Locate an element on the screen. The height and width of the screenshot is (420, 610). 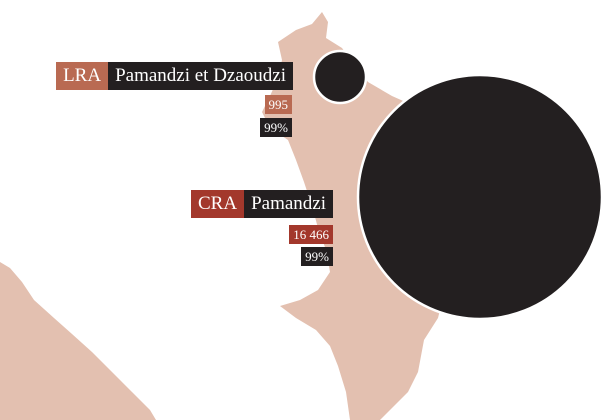
count-row: 995 is located at coordinates (278, 104).